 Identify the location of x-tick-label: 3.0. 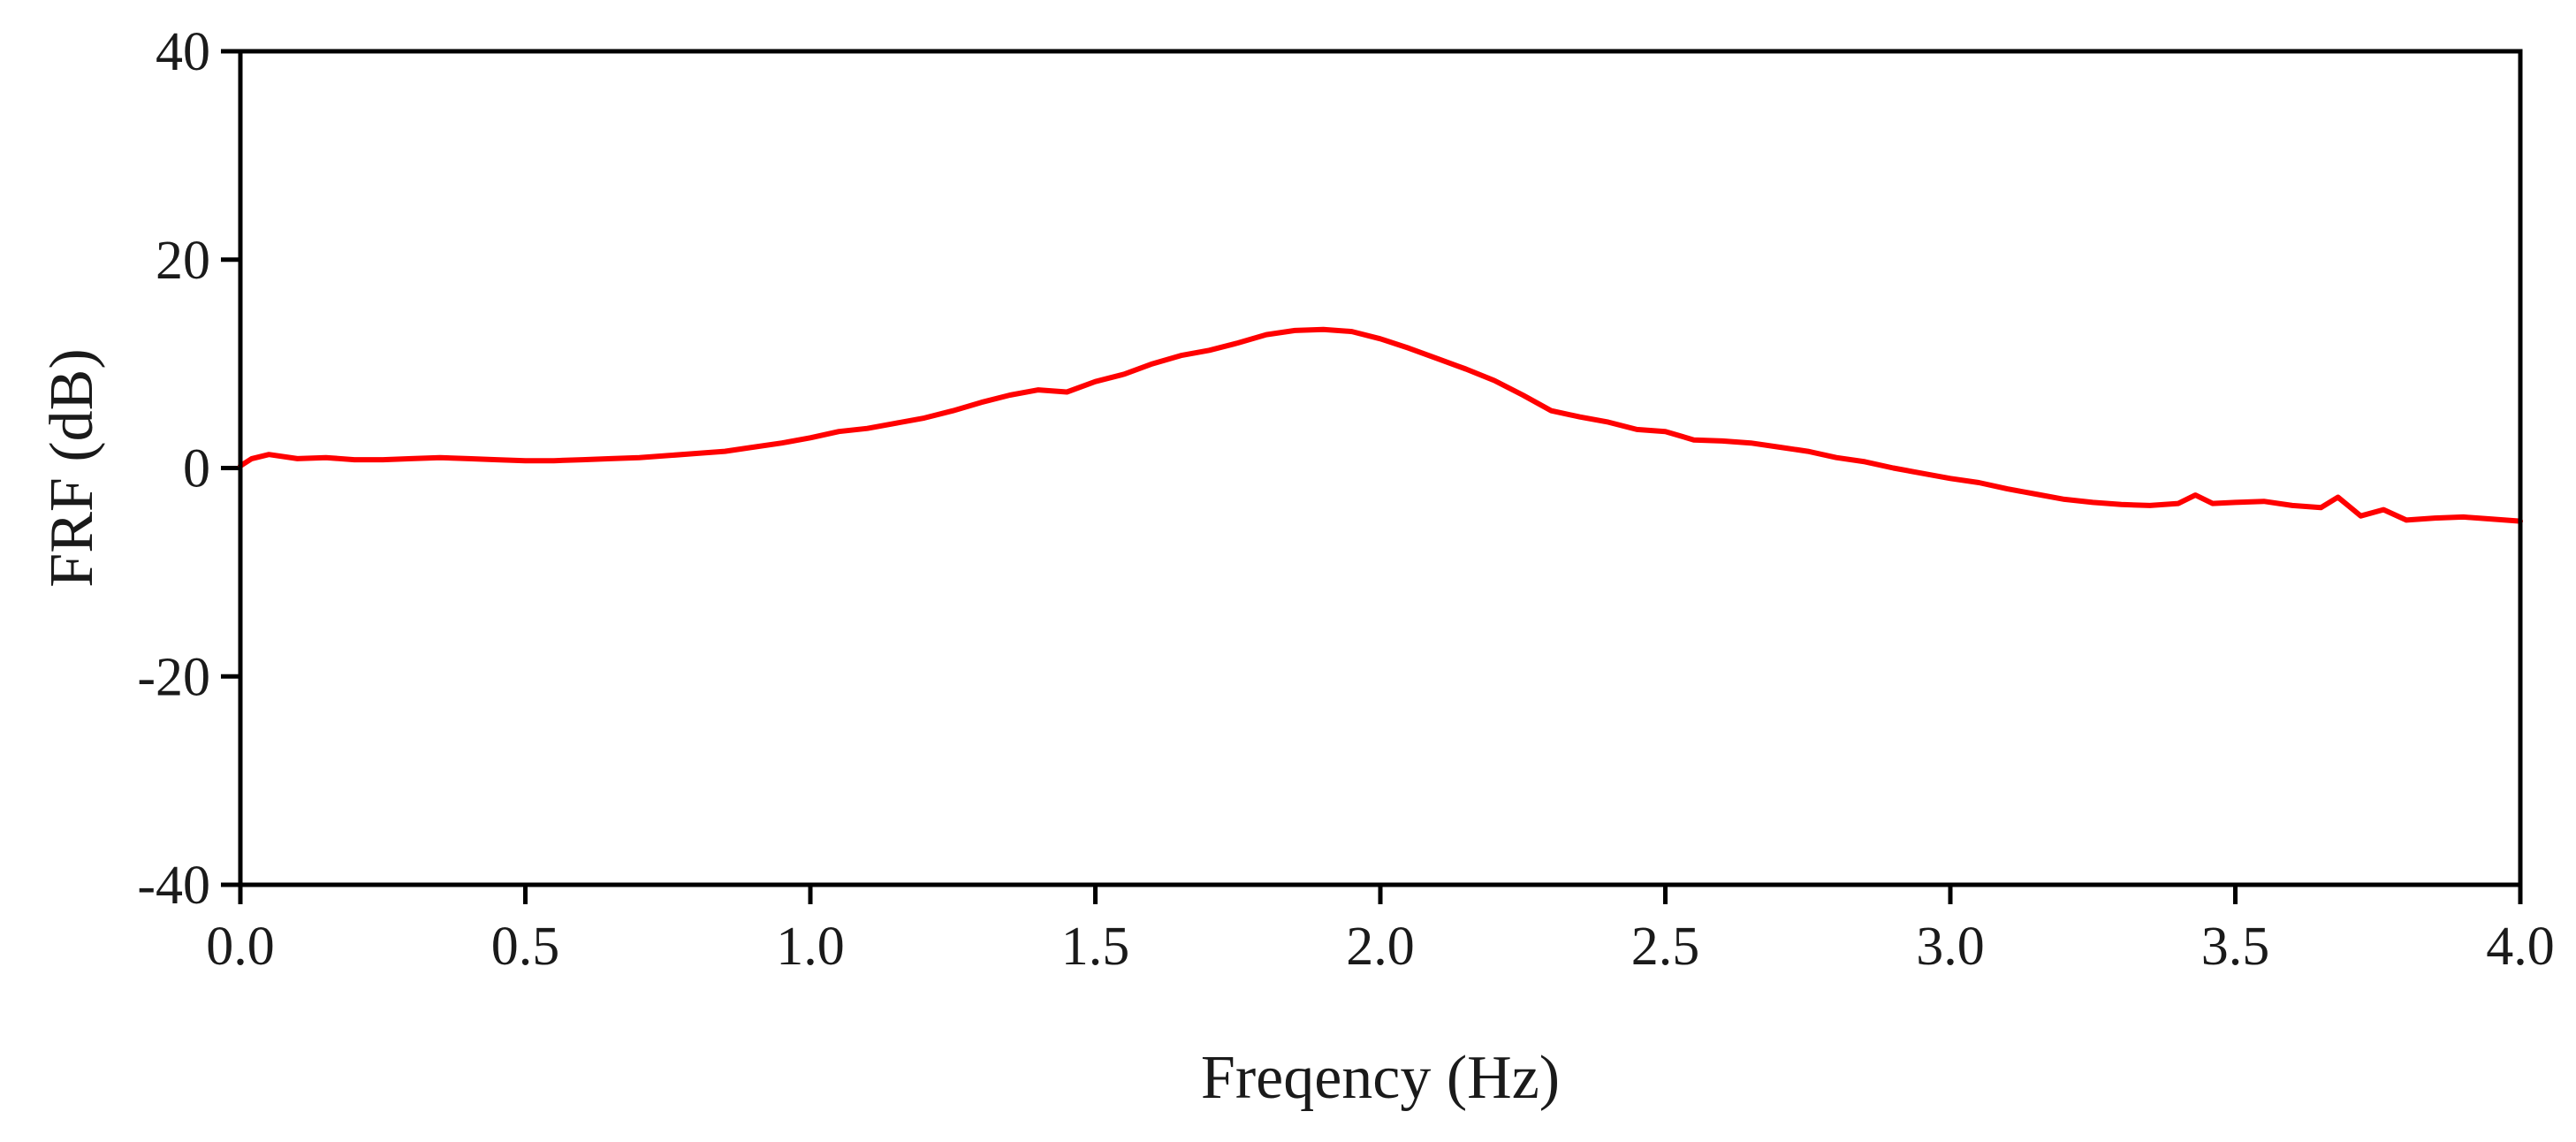
(1950, 947).